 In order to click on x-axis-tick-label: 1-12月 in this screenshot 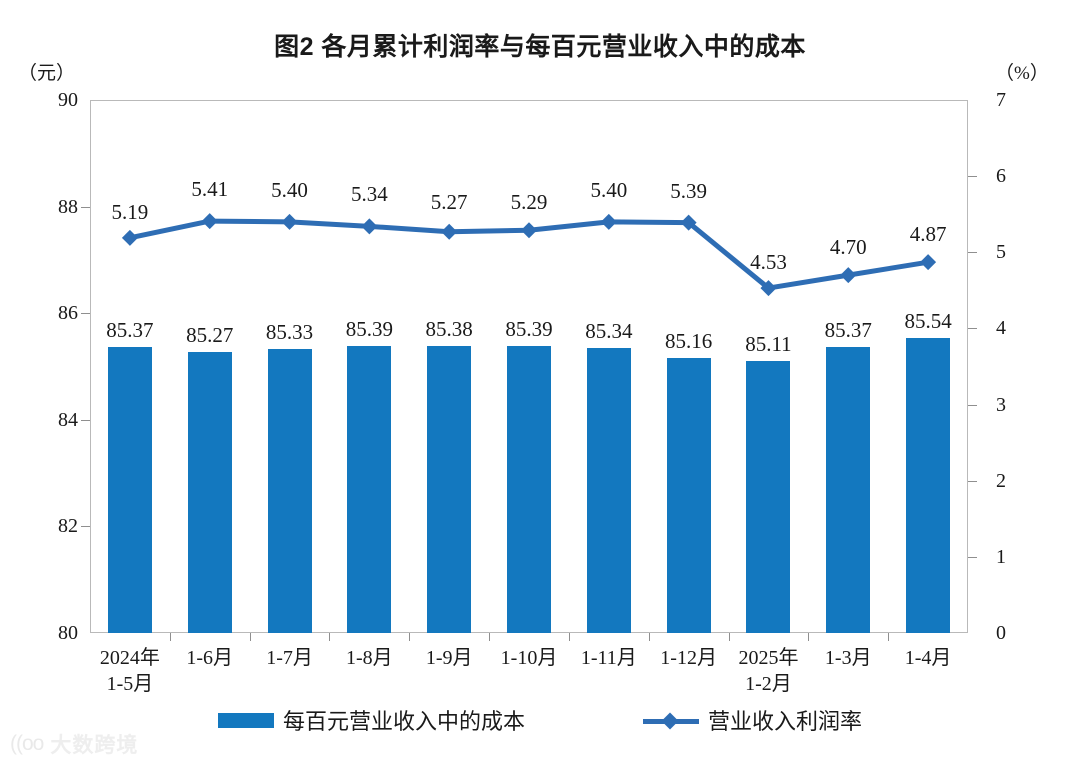, I will do `click(688, 658)`.